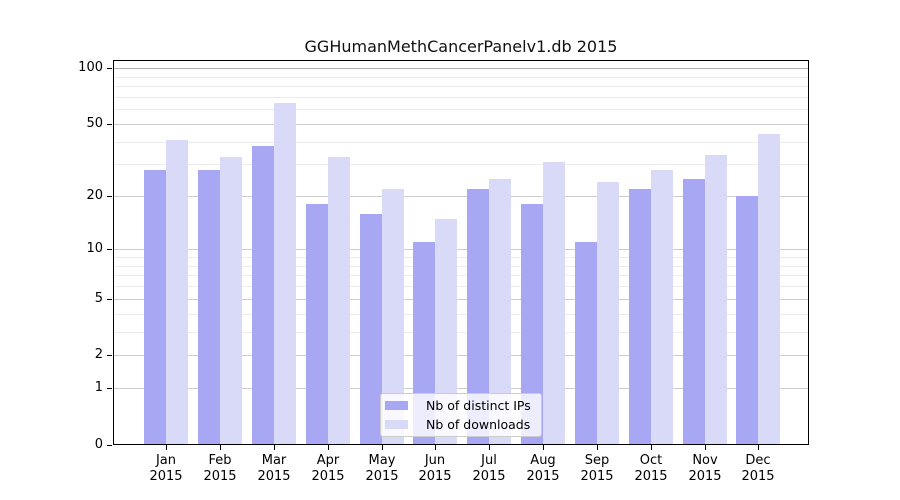  Describe the element at coordinates (98, 354) in the screenshot. I see `y-tick-label-2: 2` at that location.